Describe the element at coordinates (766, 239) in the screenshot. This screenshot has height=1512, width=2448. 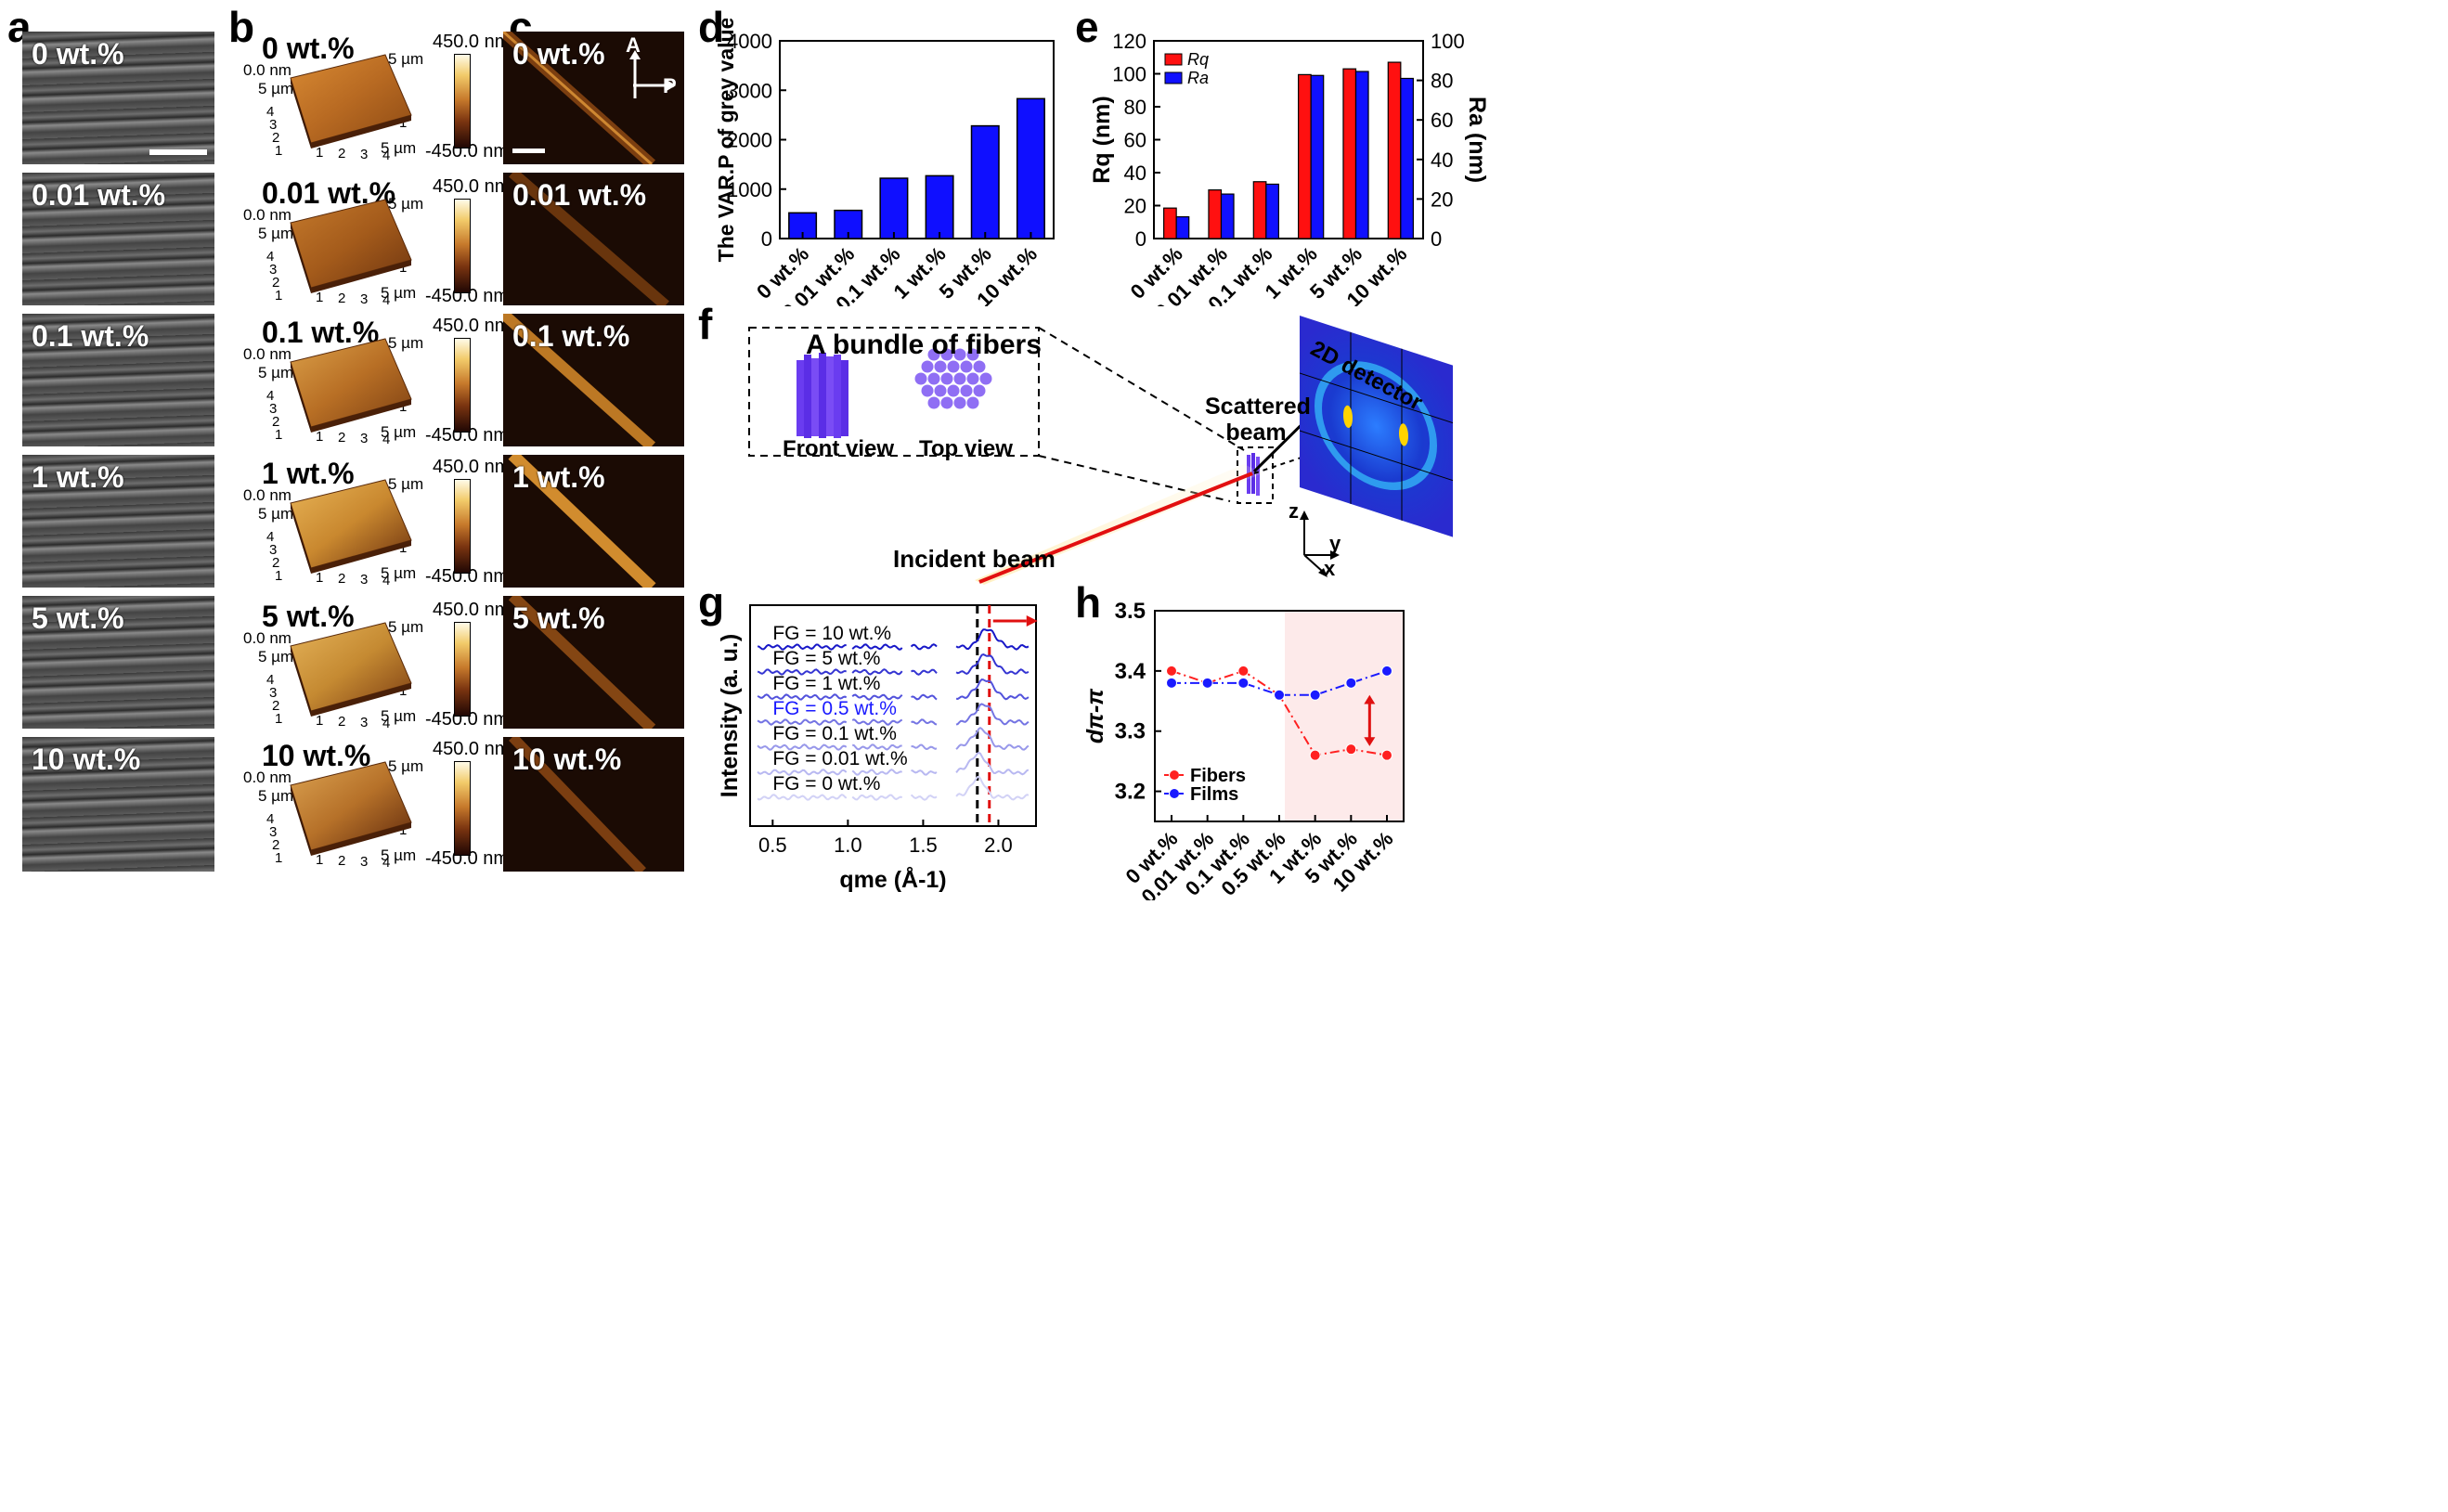
I see `y-tick-label: 0` at that location.